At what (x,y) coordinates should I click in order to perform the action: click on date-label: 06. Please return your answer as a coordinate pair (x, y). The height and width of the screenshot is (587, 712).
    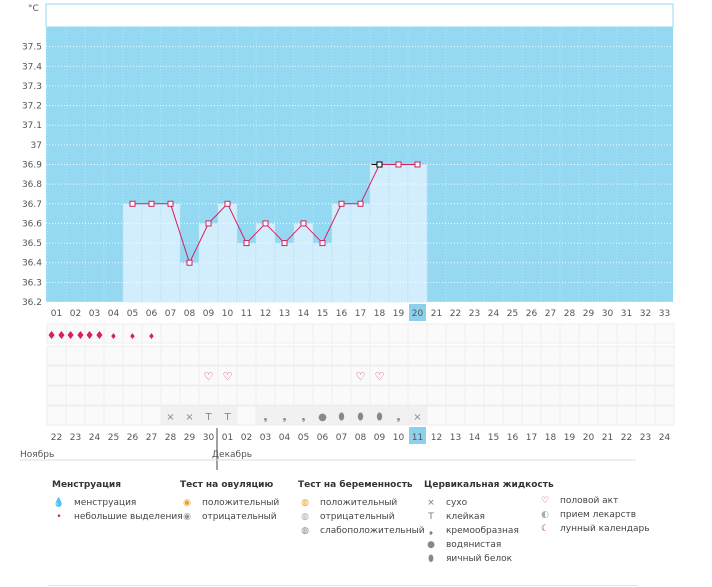
    Looking at the image, I should click on (323, 438).